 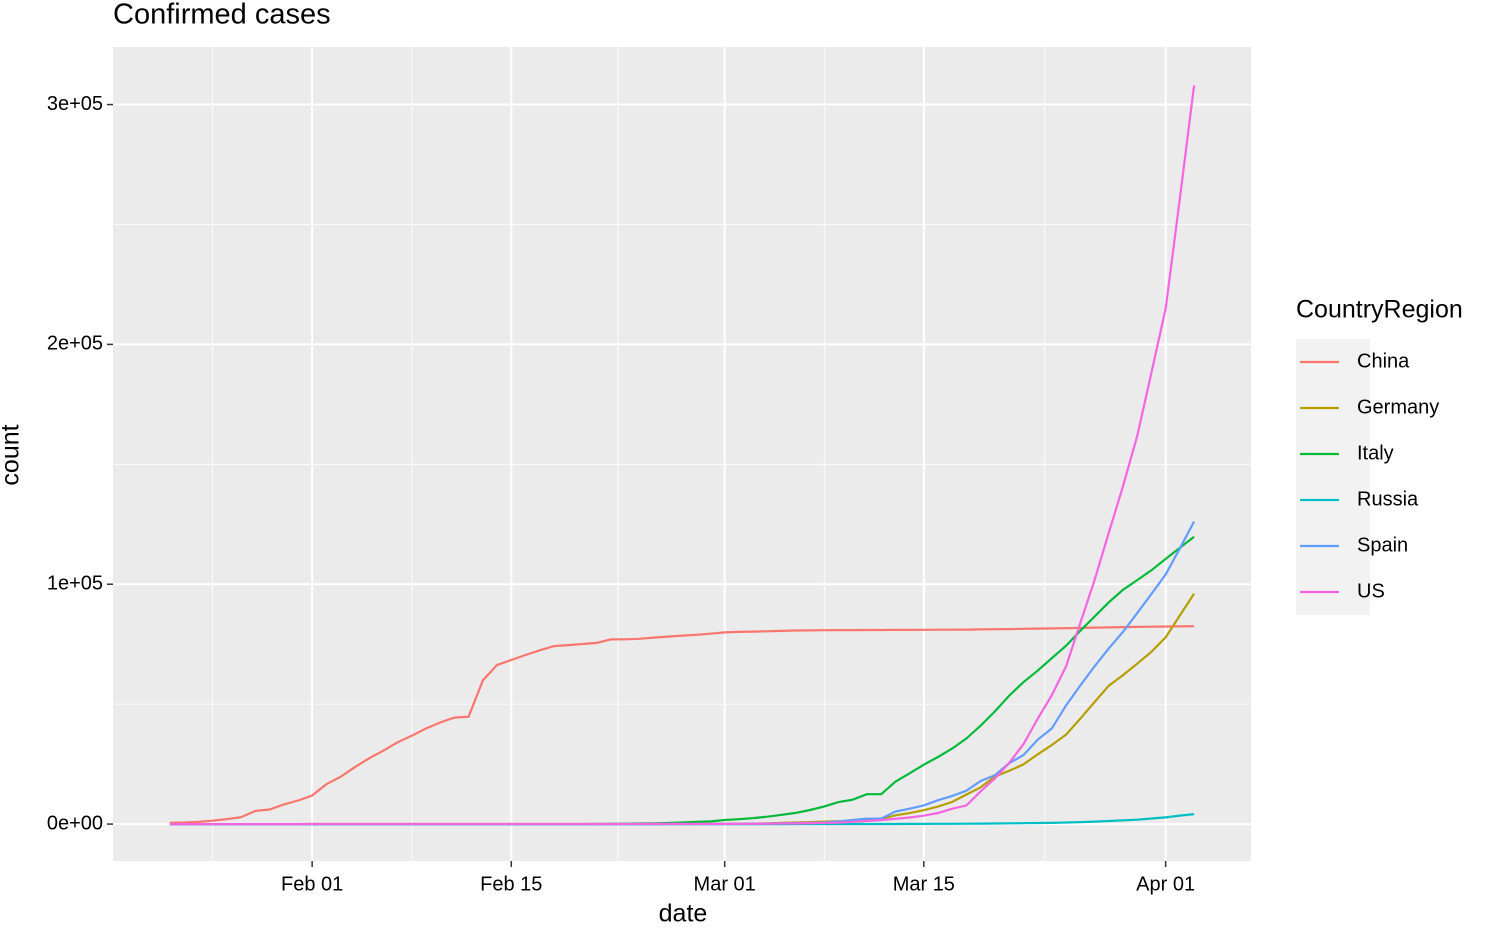 What do you see at coordinates (1398, 407) in the screenshot?
I see `legend-label: Germany` at bounding box center [1398, 407].